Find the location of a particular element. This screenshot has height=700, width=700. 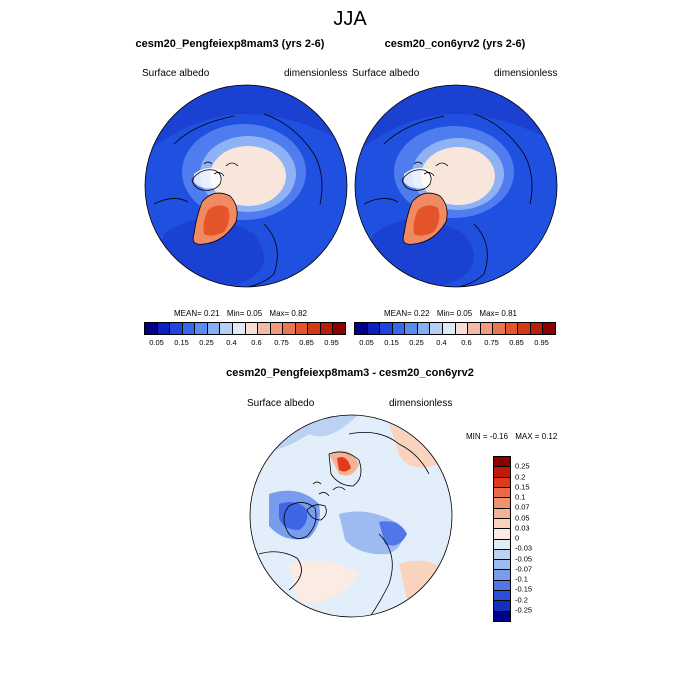

panel2-colorbar-ticks: 0.05 0.15 0.25 0.4 0.6 0.75 0.85 0.95 is located at coordinates (454, 343).